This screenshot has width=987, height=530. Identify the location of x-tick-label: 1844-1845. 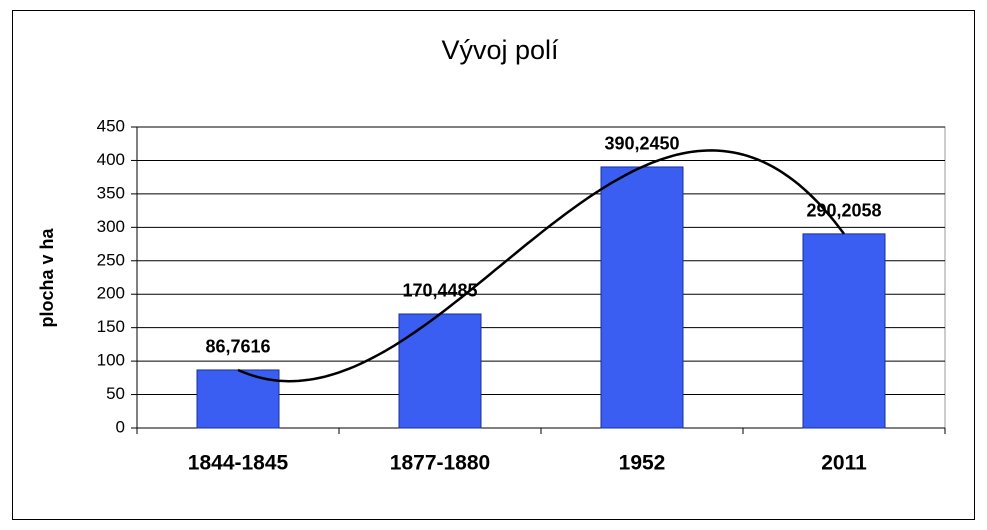
(238, 463).